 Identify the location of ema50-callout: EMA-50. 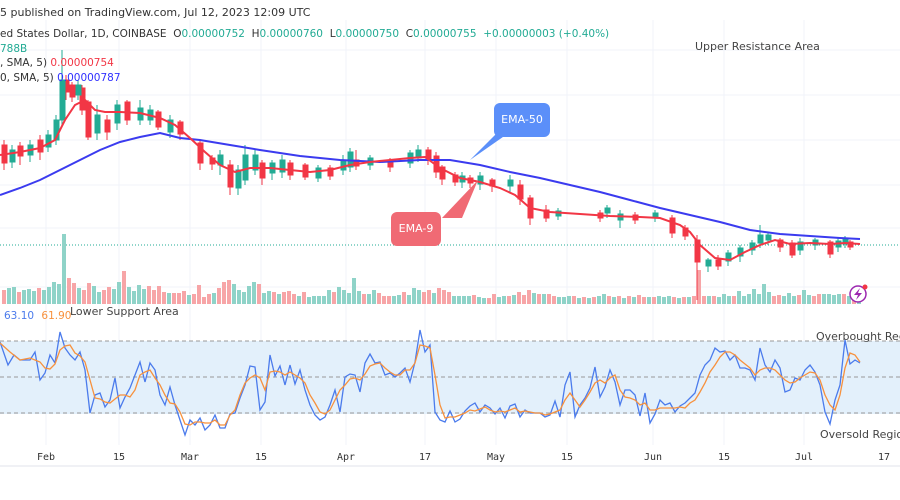
(522, 120).